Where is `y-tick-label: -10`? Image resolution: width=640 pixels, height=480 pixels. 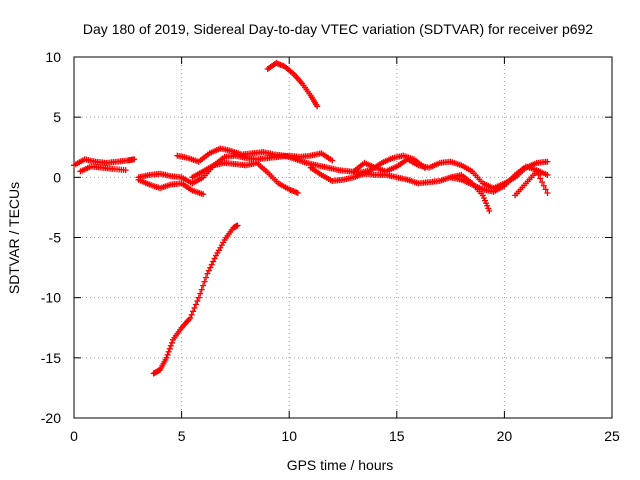 y-tick-label: -10 is located at coordinates (51, 298).